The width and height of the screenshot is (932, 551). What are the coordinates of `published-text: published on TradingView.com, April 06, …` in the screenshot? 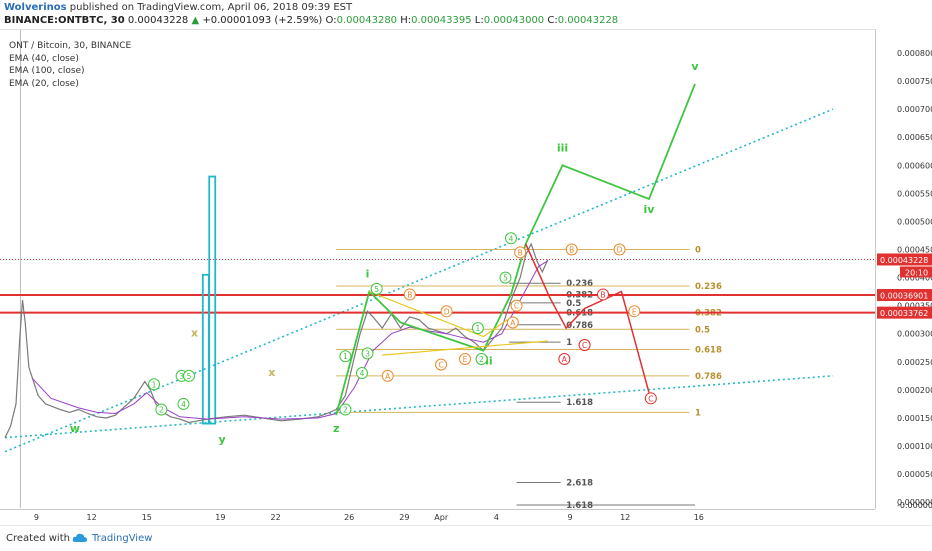 It's located at (211, 7).